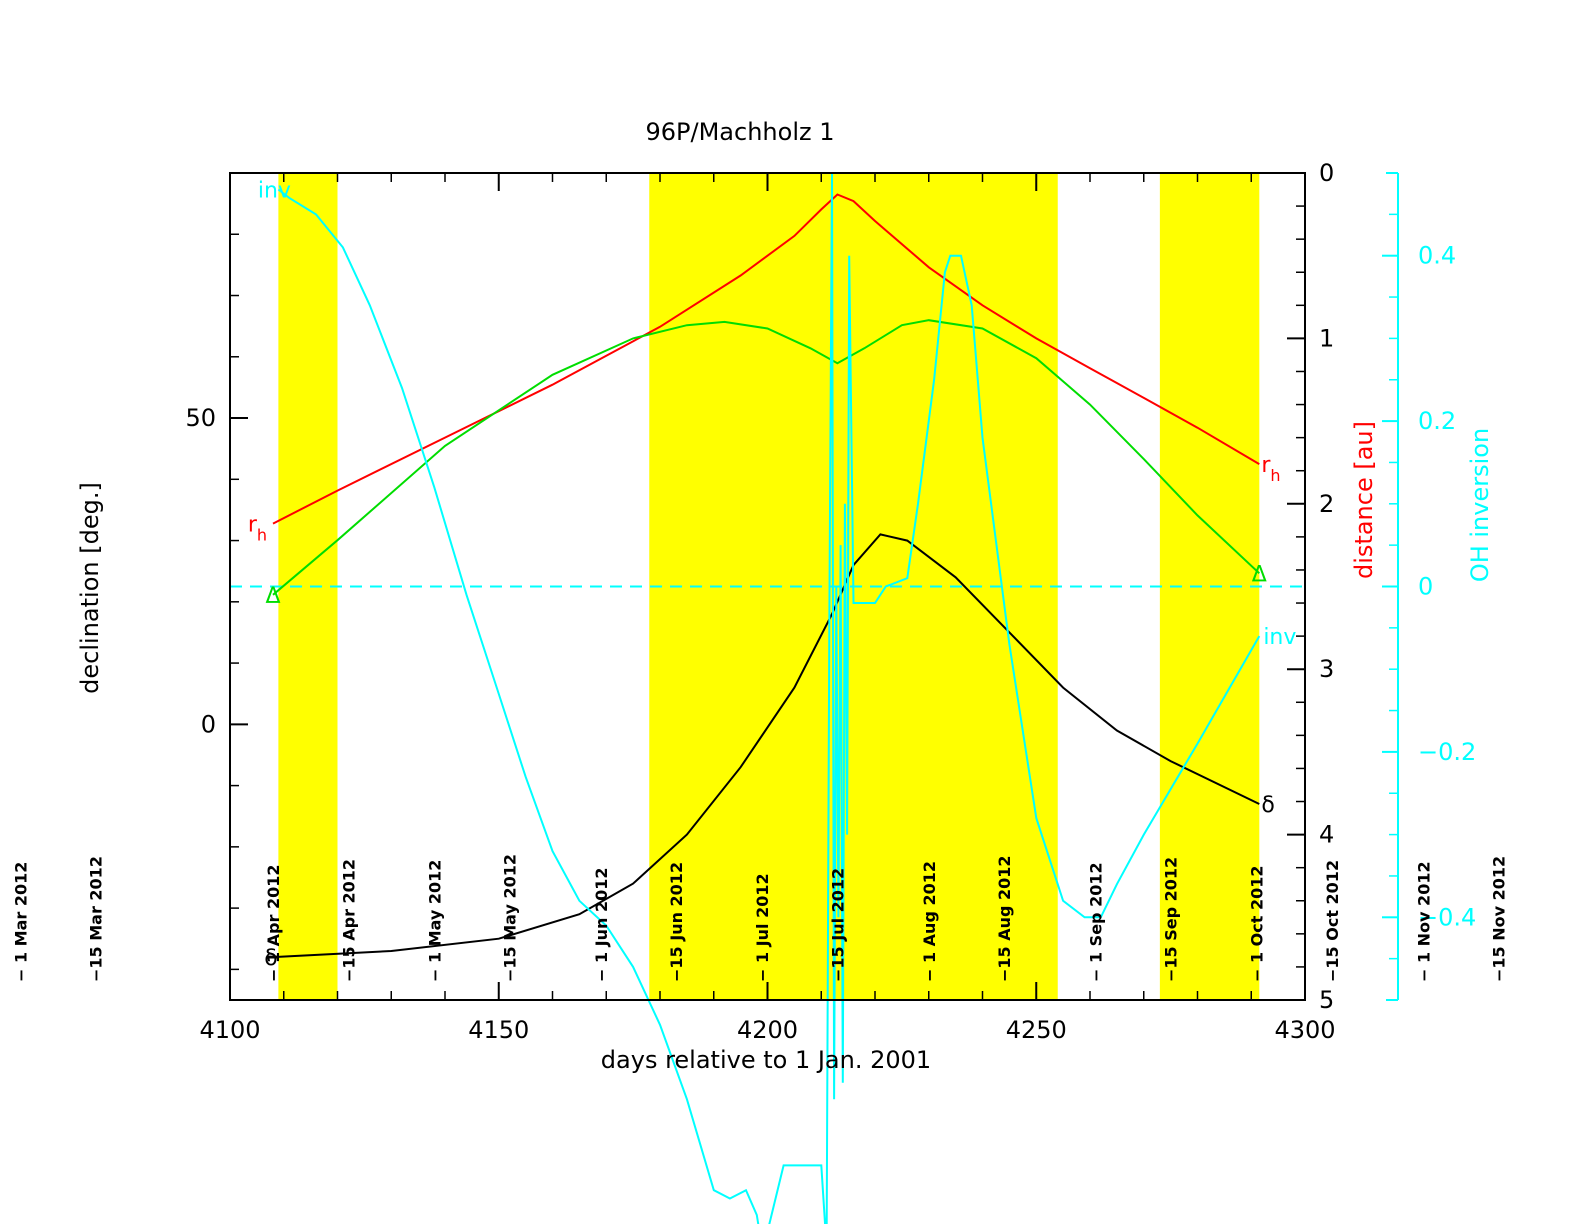  What do you see at coordinates (767, 1030) in the screenshot?
I see `x-tick-label: 4200` at bounding box center [767, 1030].